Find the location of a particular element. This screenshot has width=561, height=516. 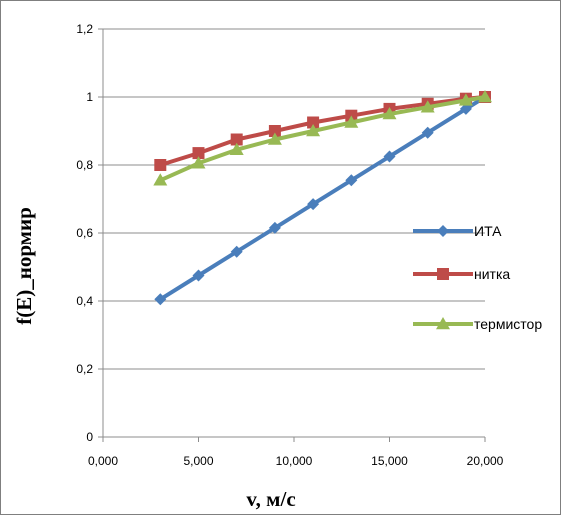

x-tick-labels: 0,000 5,000 10,000 15,000 20,000 is located at coordinates (296, 461).